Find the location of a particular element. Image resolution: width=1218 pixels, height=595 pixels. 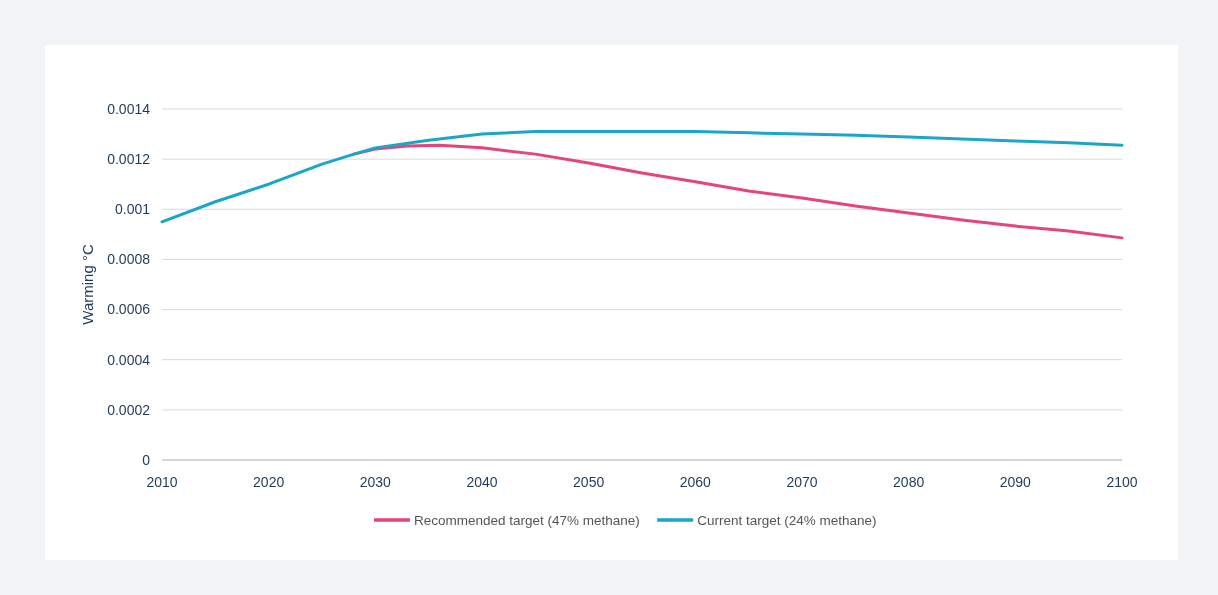

y-tick-label: 0 is located at coordinates (146, 459).